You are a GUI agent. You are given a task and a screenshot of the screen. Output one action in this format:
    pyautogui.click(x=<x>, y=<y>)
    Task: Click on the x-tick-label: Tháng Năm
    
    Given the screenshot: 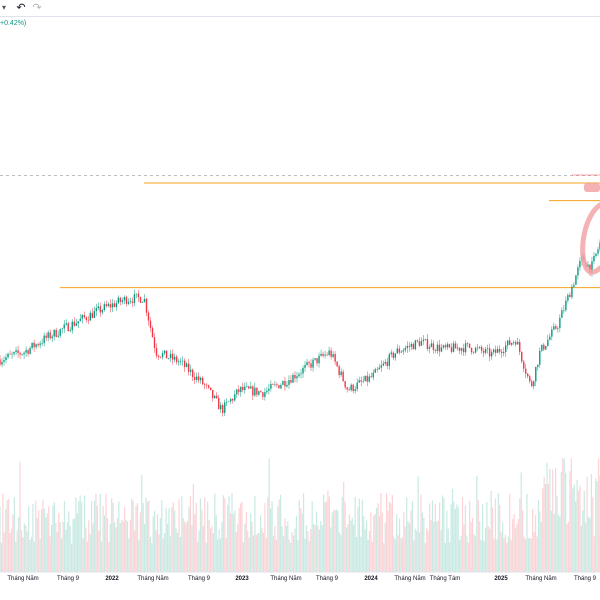 What is the action you would take?
    pyautogui.click(x=22, y=579)
    